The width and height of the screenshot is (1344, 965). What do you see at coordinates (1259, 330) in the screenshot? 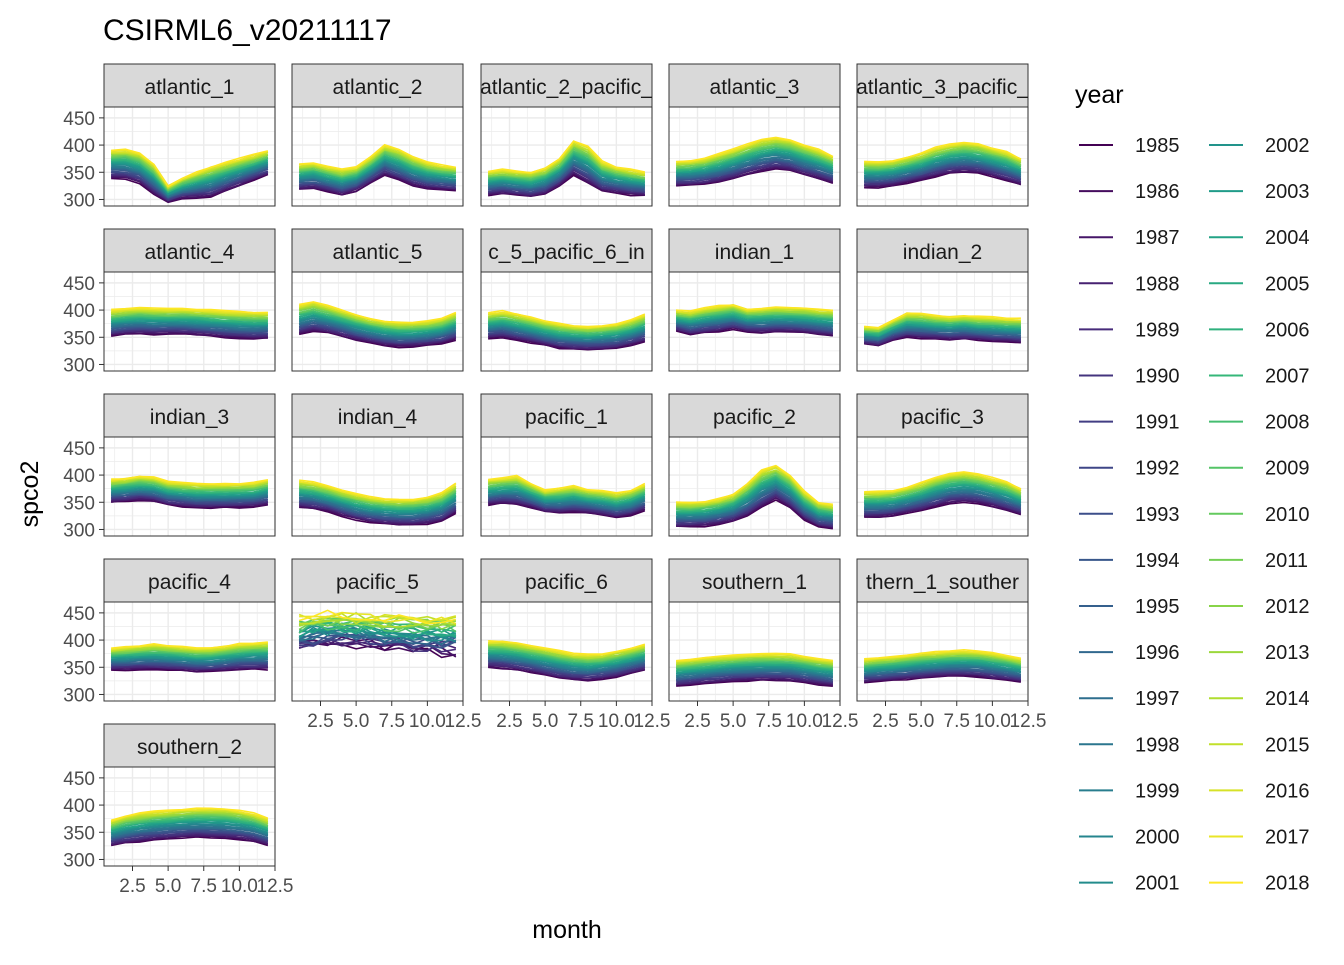
I see `legend-item: 2006` at bounding box center [1259, 330].